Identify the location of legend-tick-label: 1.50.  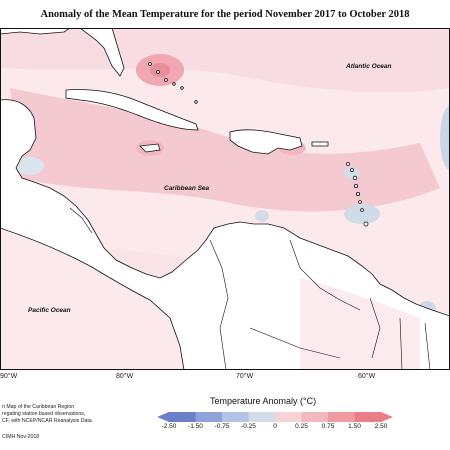
(354, 426).